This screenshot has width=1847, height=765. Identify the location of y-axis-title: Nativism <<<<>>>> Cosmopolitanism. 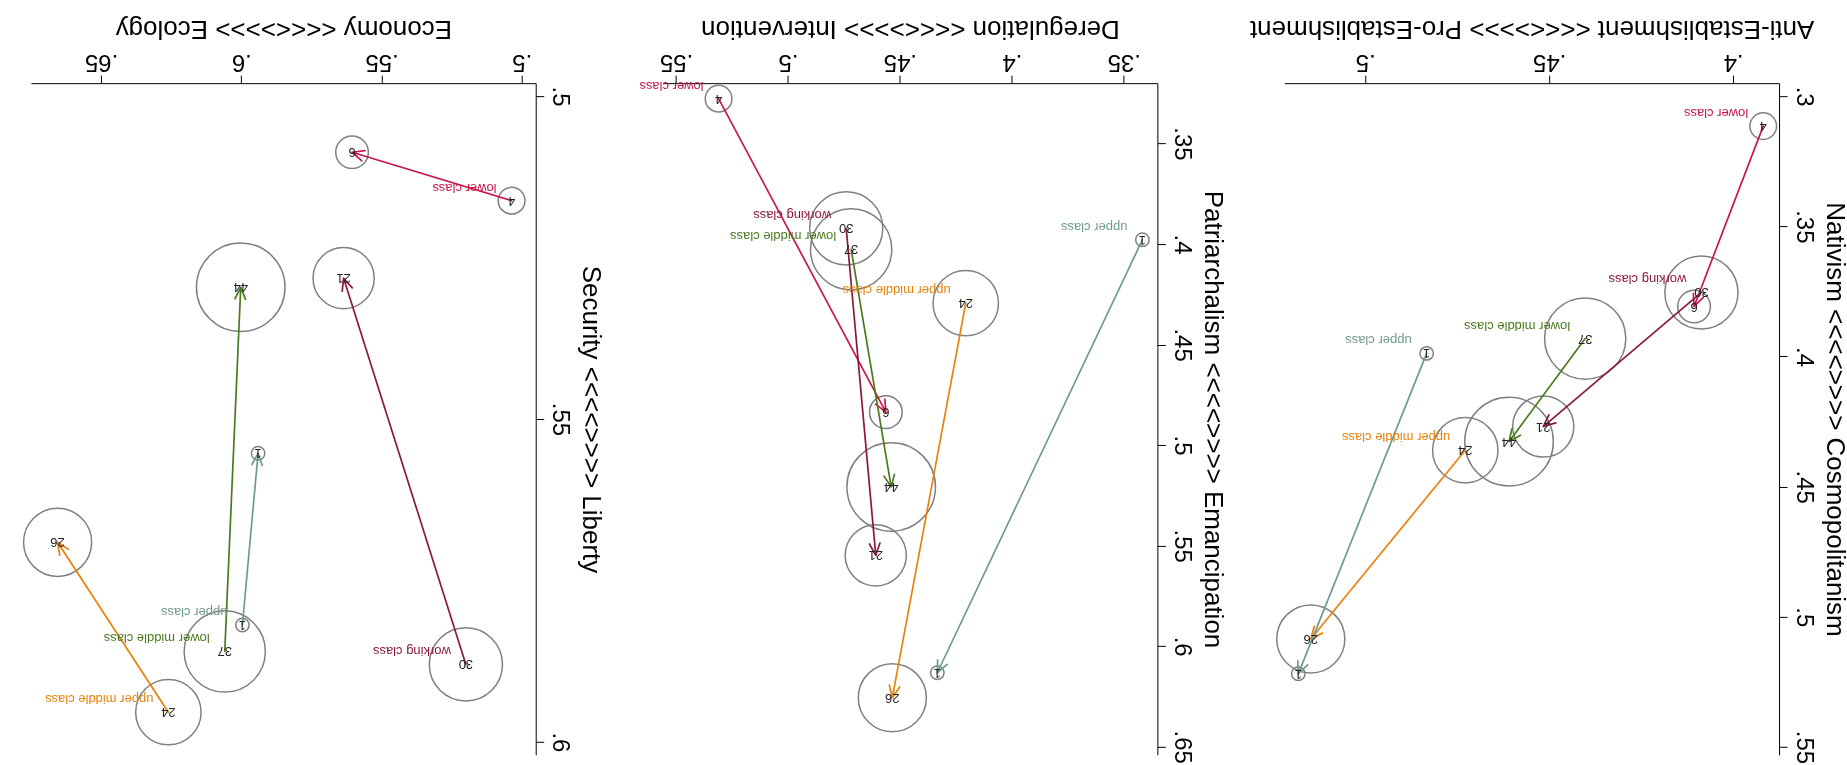
(1833, 419).